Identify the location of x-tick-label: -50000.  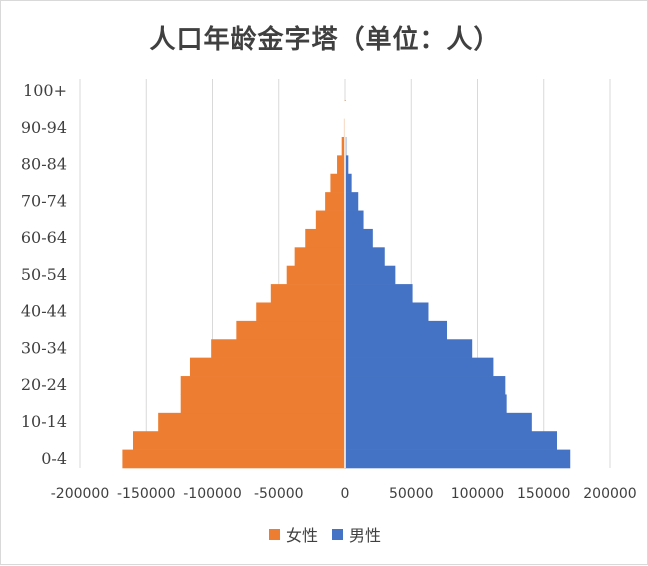
(279, 494).